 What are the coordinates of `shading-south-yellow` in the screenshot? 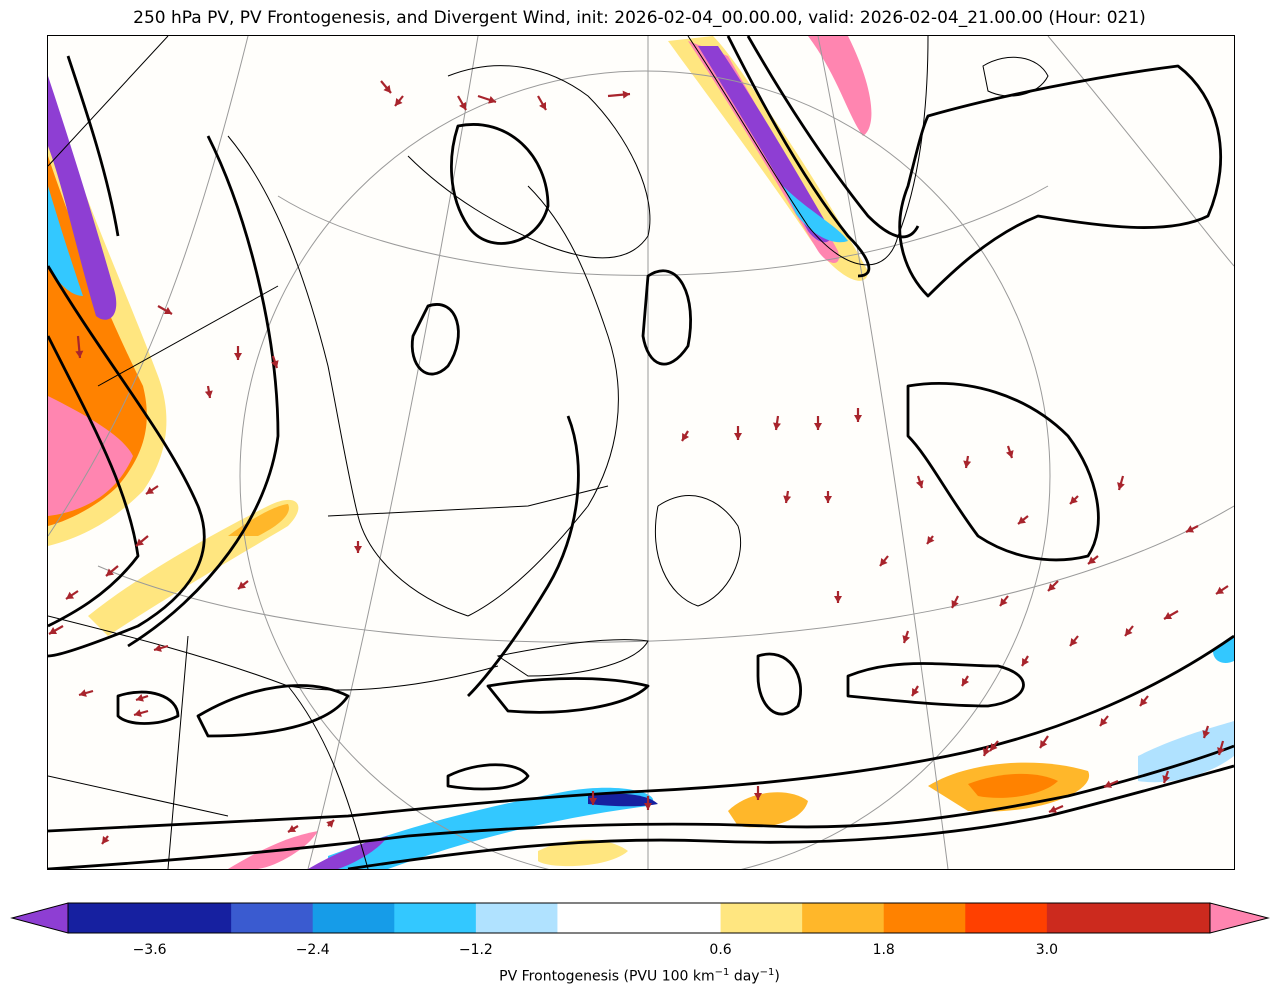 It's located at (583, 853).